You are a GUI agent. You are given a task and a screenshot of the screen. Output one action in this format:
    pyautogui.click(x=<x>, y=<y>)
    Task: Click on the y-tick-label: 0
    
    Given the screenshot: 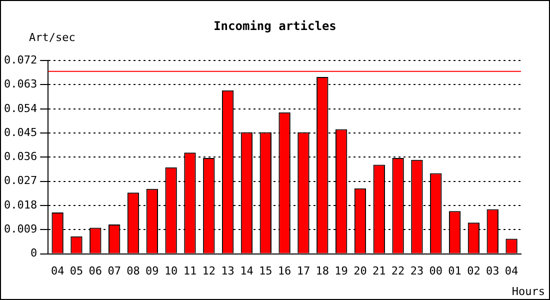 What is the action you would take?
    pyautogui.click(x=34, y=253)
    